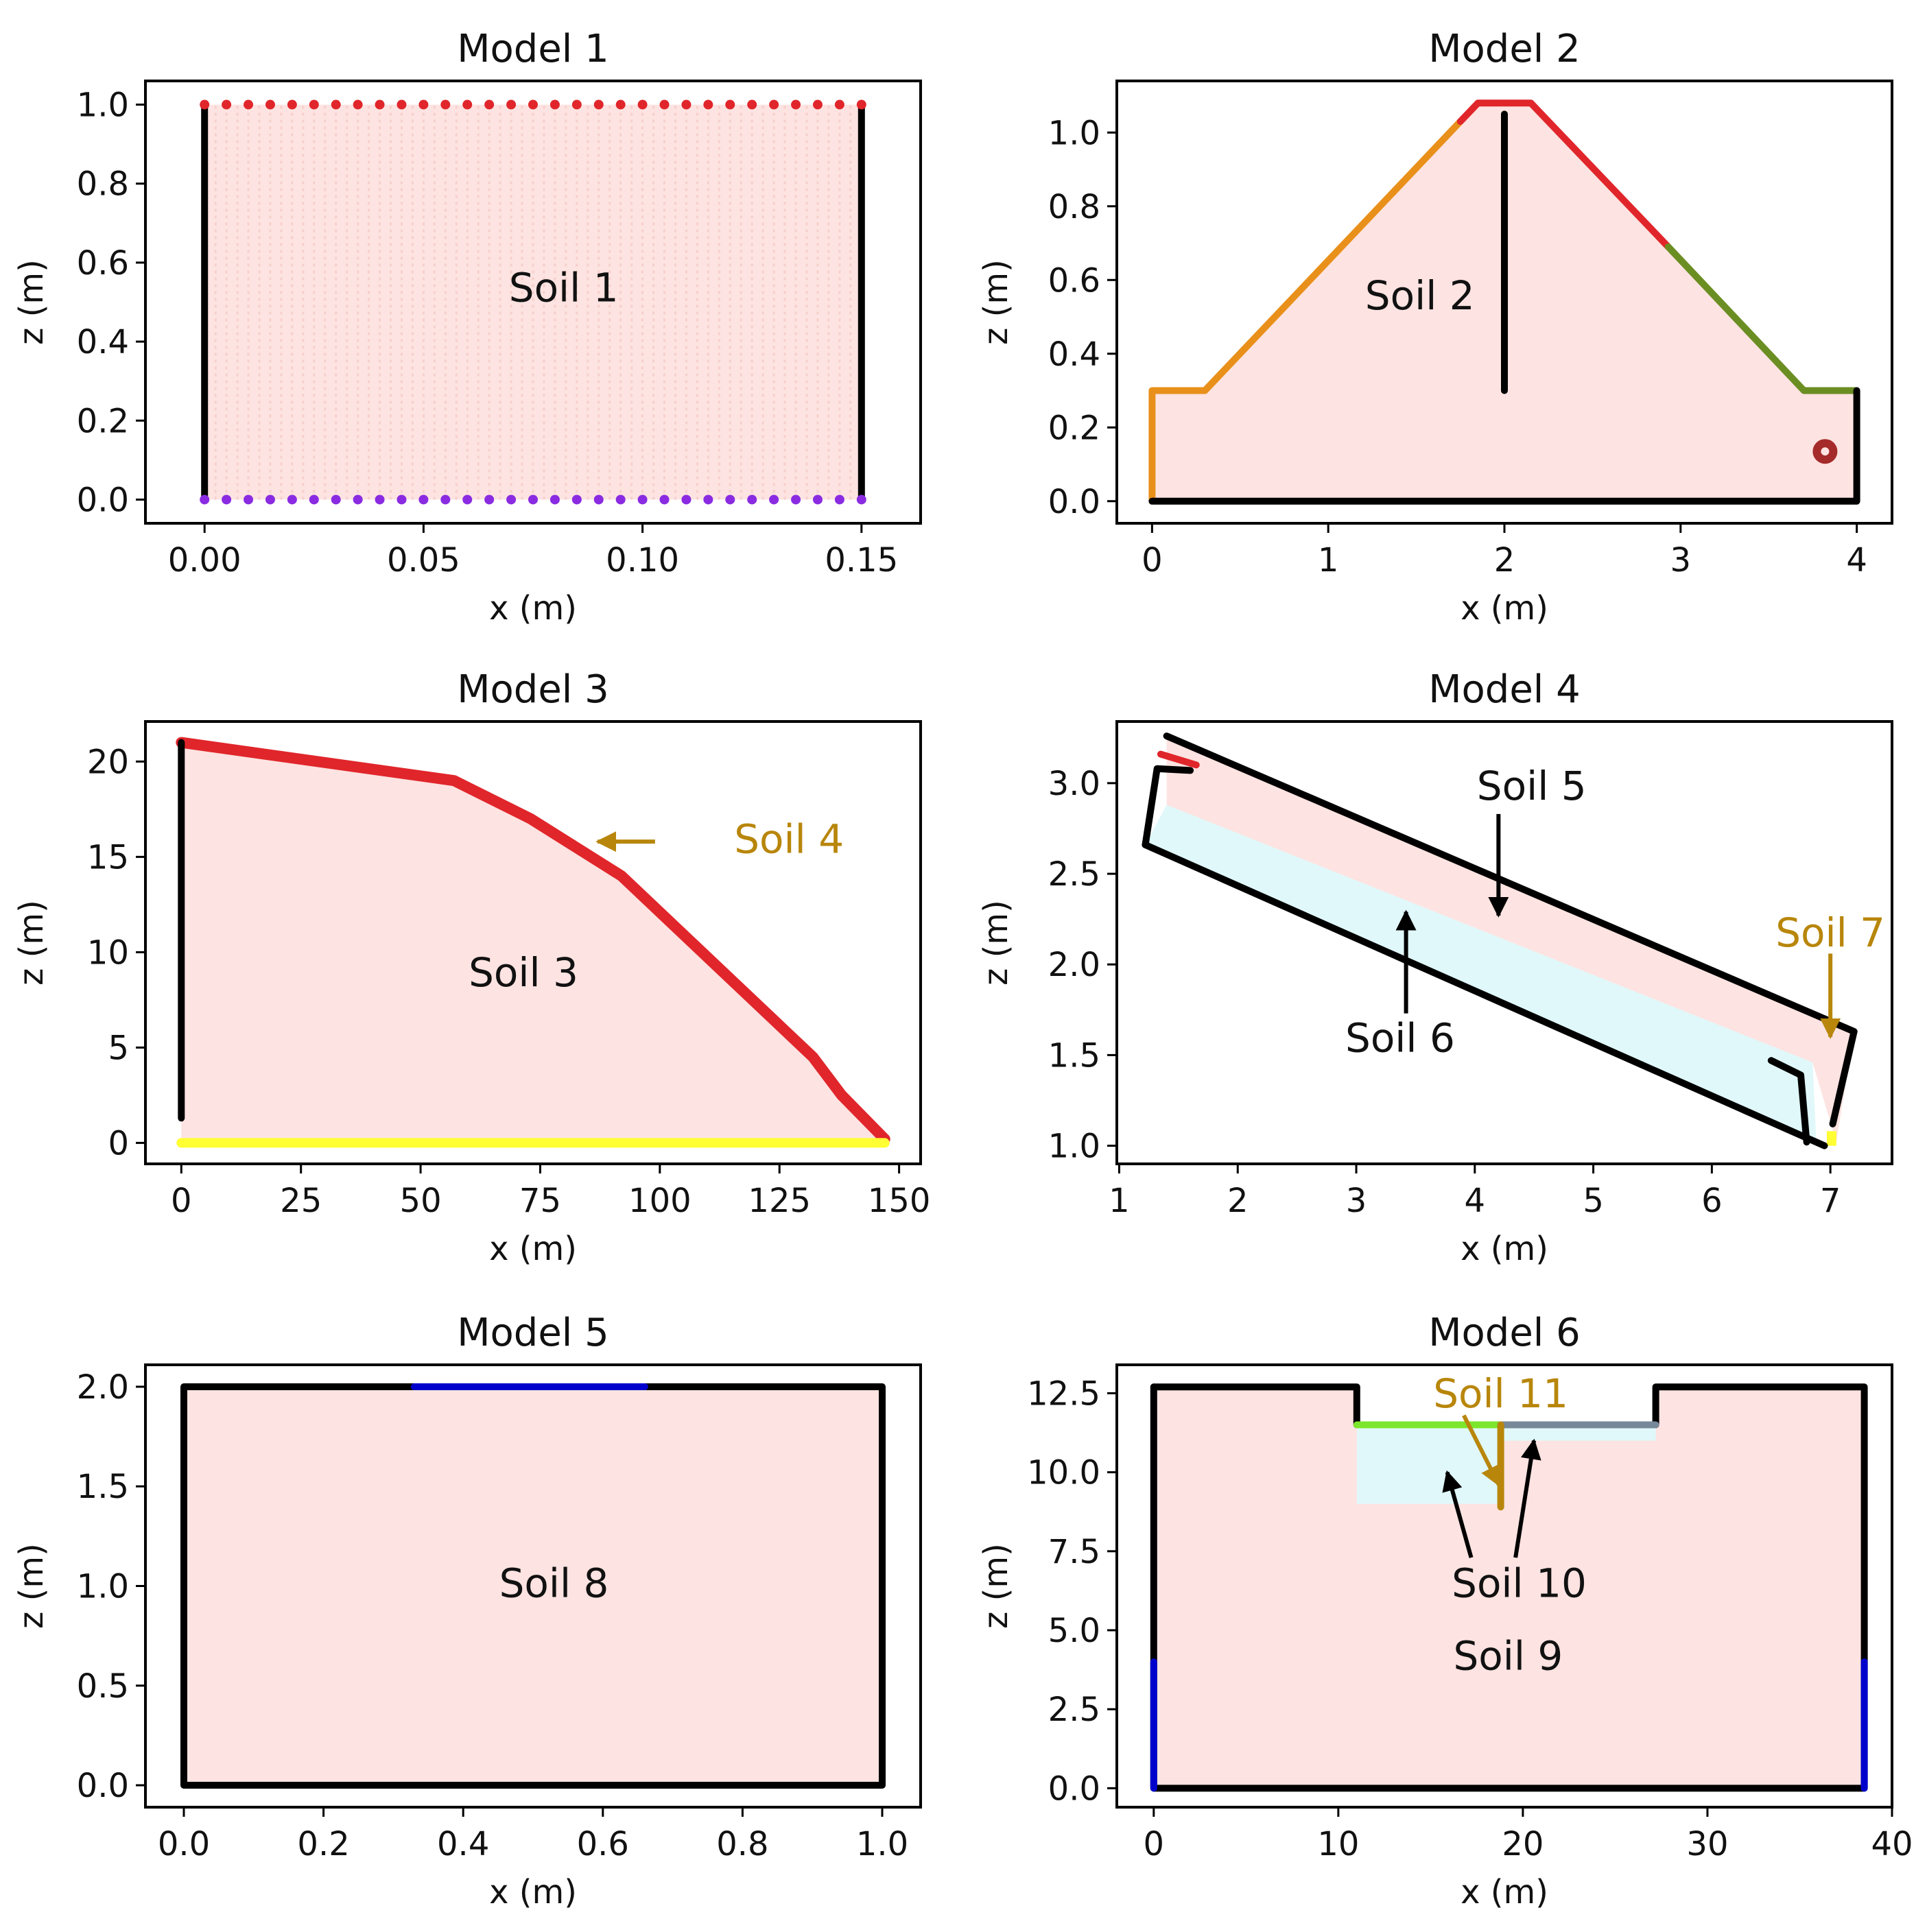 Image resolution: width=1927 pixels, height=1932 pixels. Describe the element at coordinates (1427, 1464) in the screenshot. I see `region-soil-10-left` at that location.